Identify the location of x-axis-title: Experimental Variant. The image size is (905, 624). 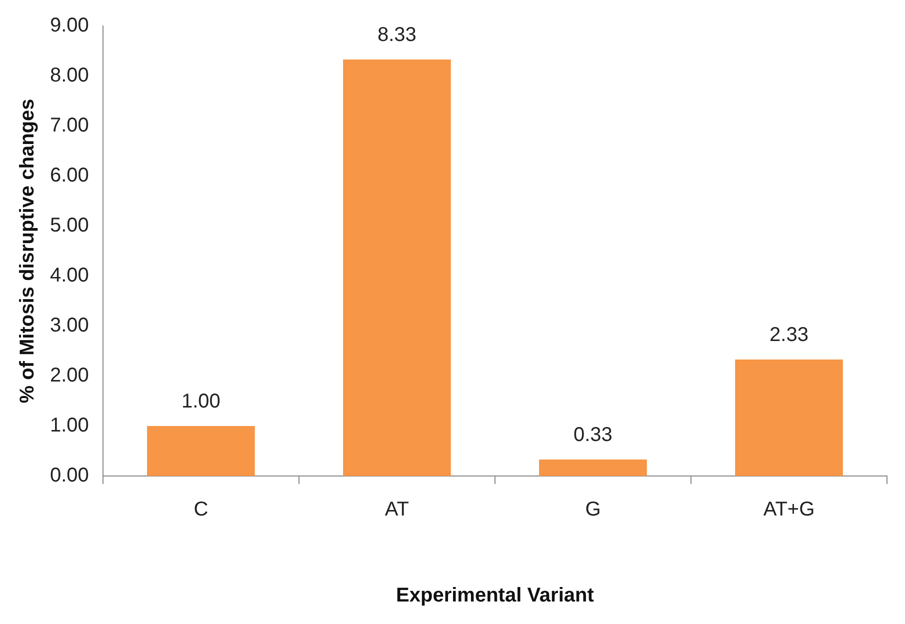
(495, 595).